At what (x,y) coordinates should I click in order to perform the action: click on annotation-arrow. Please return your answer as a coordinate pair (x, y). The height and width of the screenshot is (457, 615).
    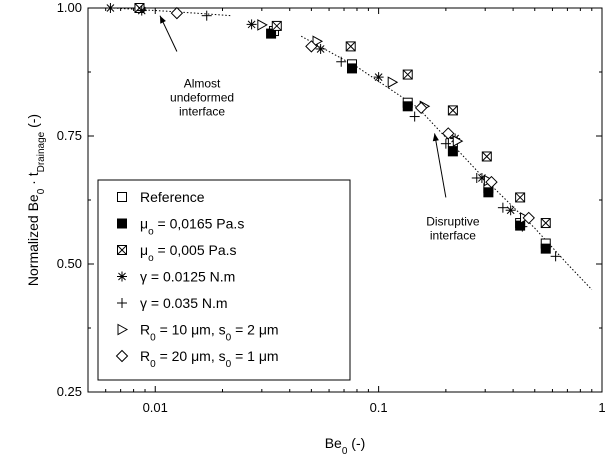
    Looking at the image, I should click on (440, 165).